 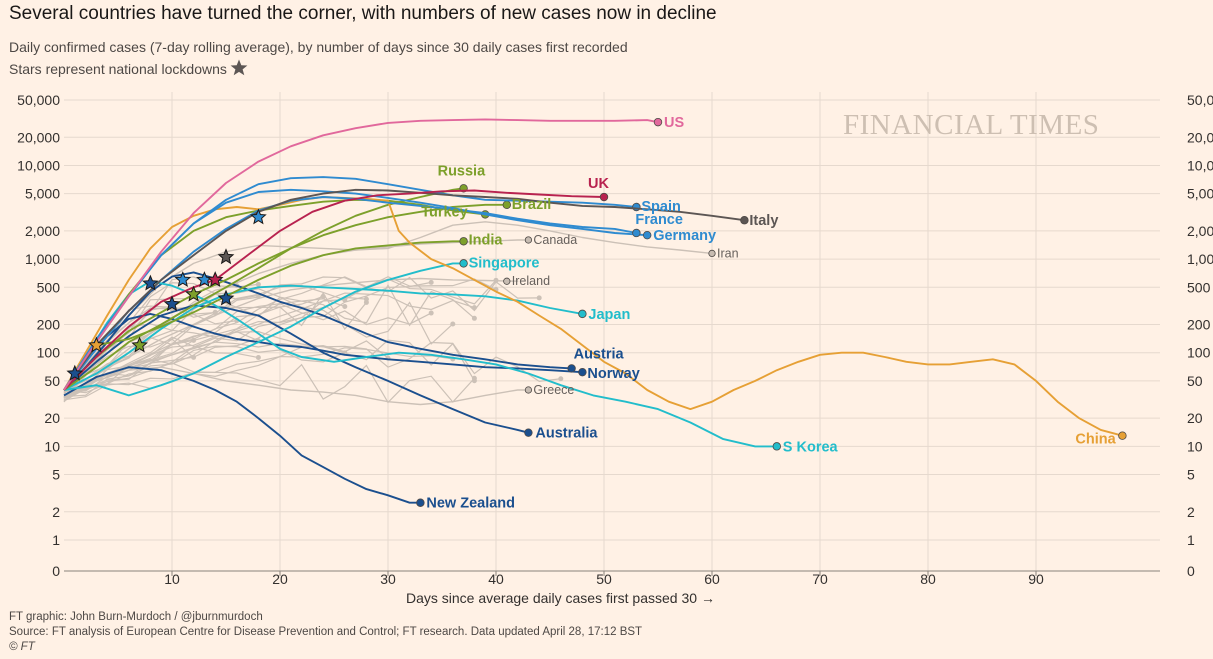 What do you see at coordinates (811, 447) in the screenshot?
I see `series-label-s-korea: S Korea` at bounding box center [811, 447].